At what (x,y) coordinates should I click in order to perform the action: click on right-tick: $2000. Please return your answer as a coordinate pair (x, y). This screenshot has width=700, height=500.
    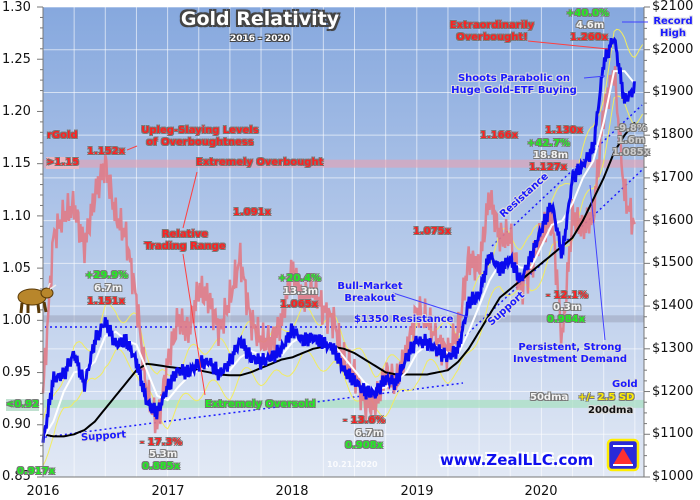
    Looking at the image, I should click on (673, 49).